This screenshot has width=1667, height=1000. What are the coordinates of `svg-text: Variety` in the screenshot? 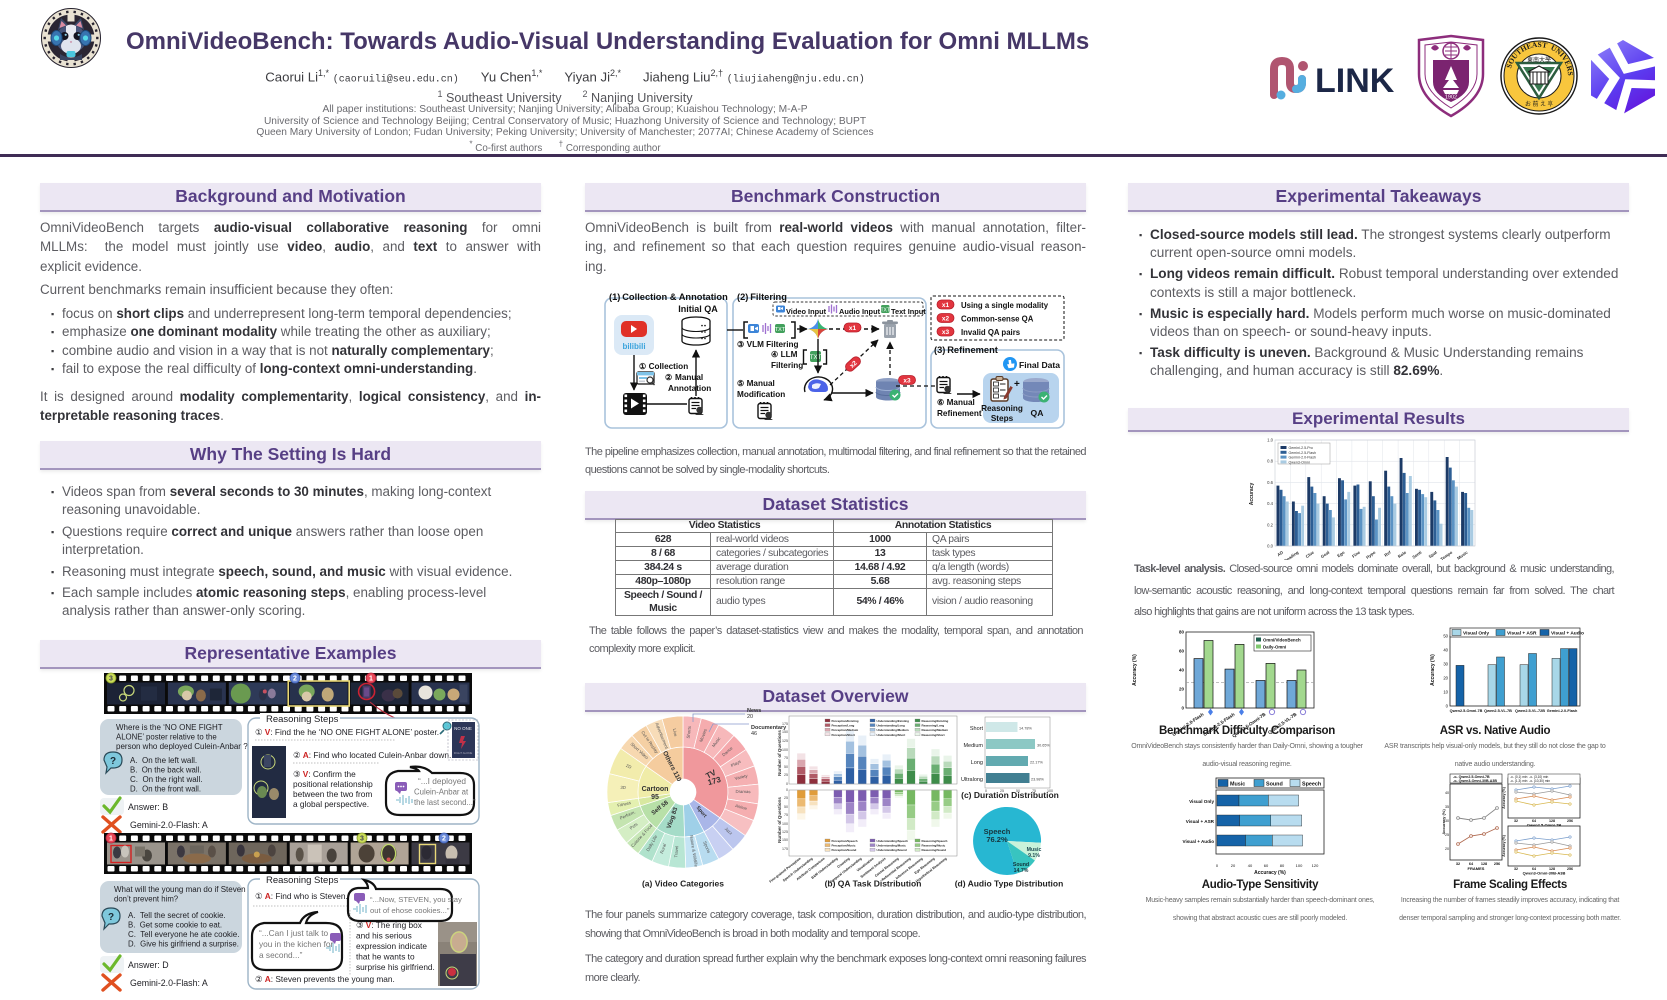 It's located at (741, 777).